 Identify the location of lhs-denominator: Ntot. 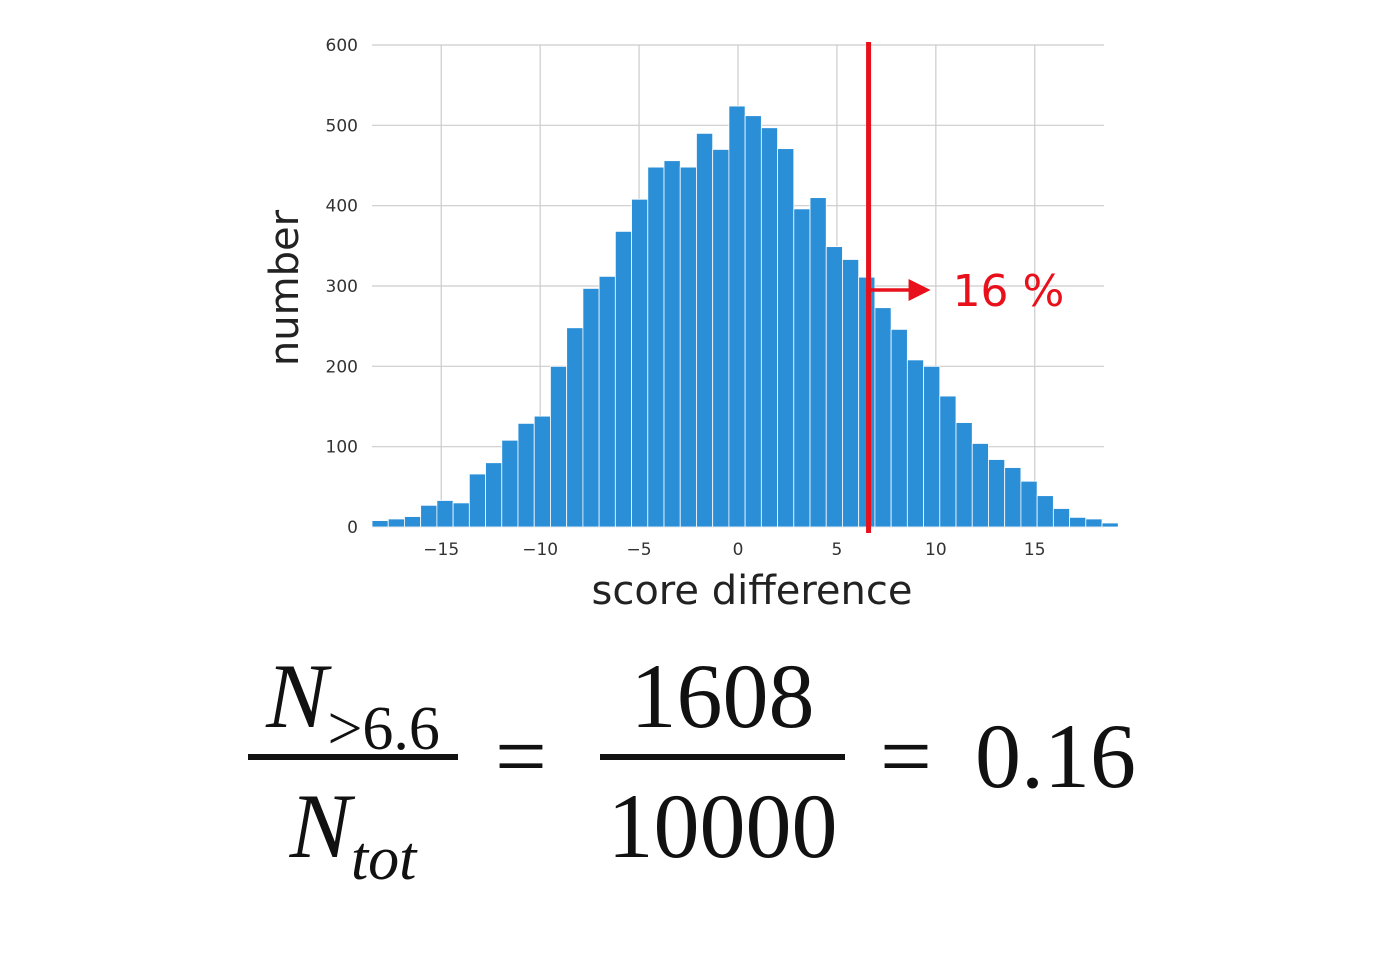
(353, 835).